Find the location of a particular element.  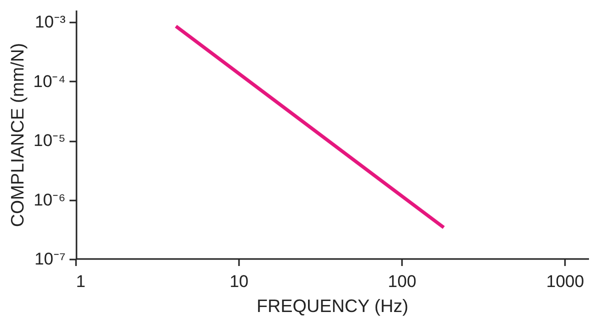

x-tick-label: 1000 is located at coordinates (565, 281).